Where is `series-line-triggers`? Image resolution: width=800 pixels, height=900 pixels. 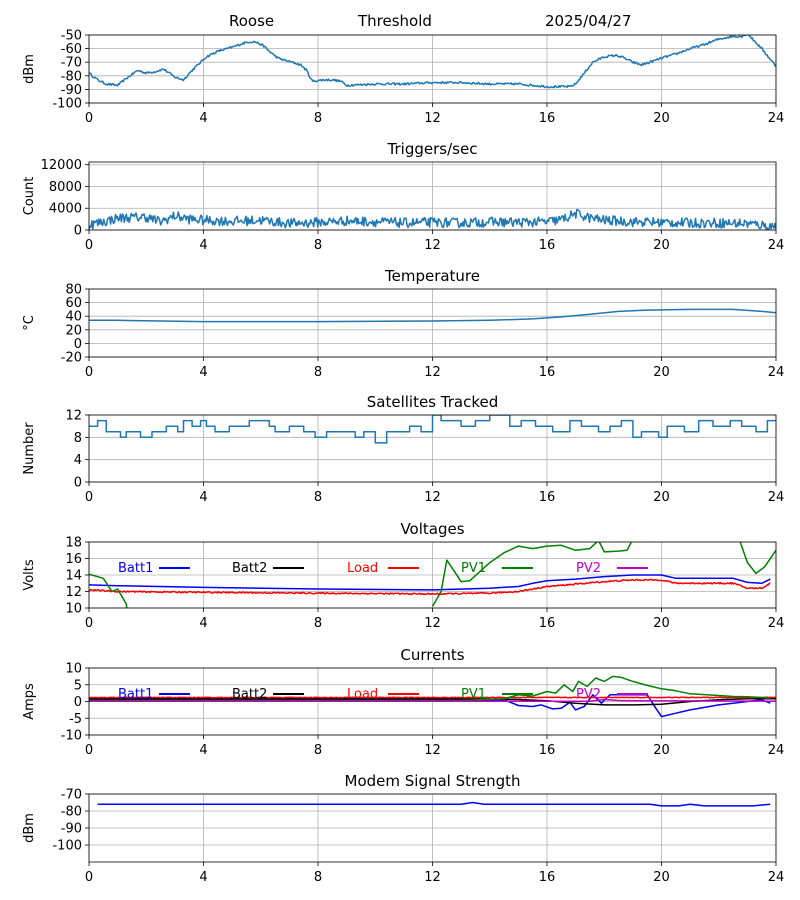
series-line-triggers is located at coordinates (432, 219).